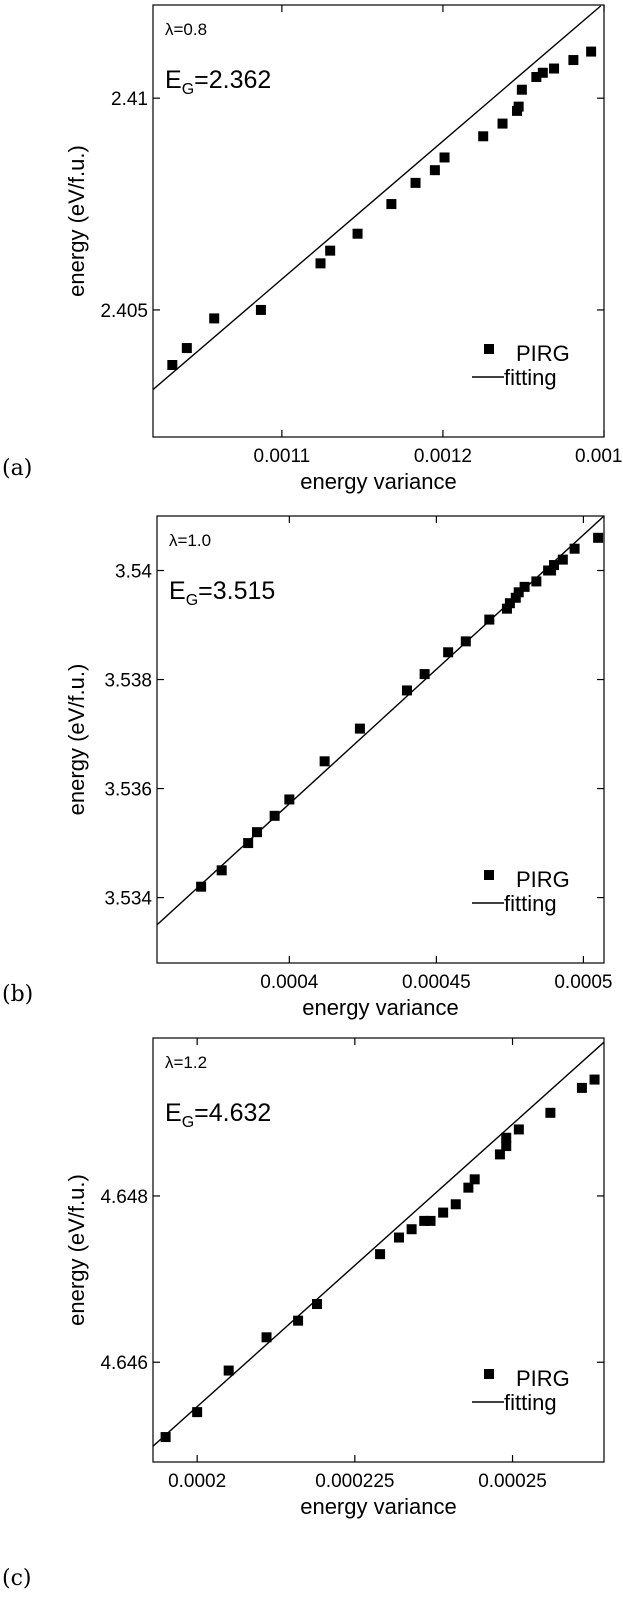  I want to click on x-tick-label: 0.0004, so click(289, 982).